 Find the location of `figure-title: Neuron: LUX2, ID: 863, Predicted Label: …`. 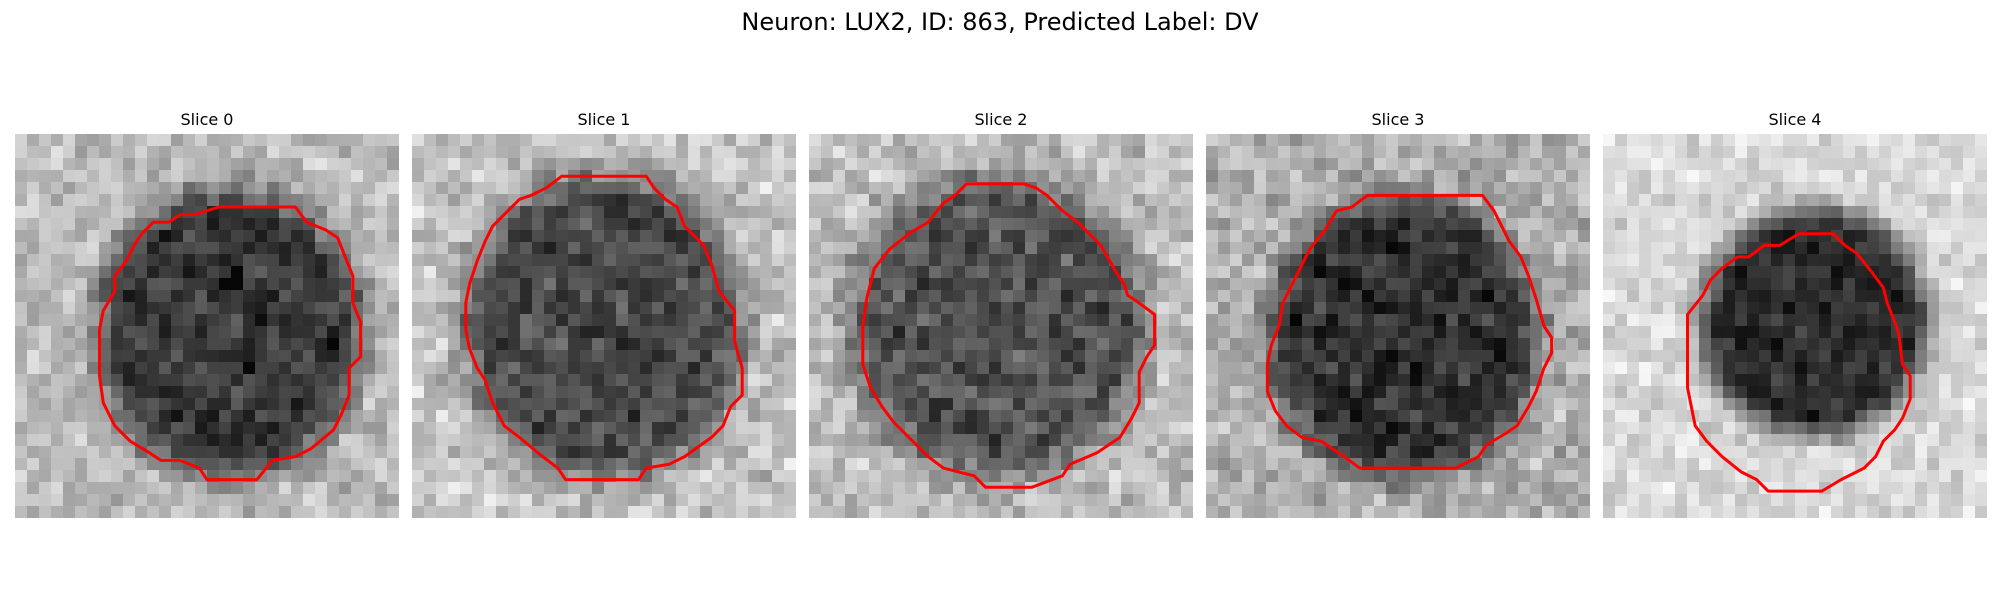

figure-title: Neuron: LUX2, ID: 863, Predicted Label: … is located at coordinates (1000, 22).